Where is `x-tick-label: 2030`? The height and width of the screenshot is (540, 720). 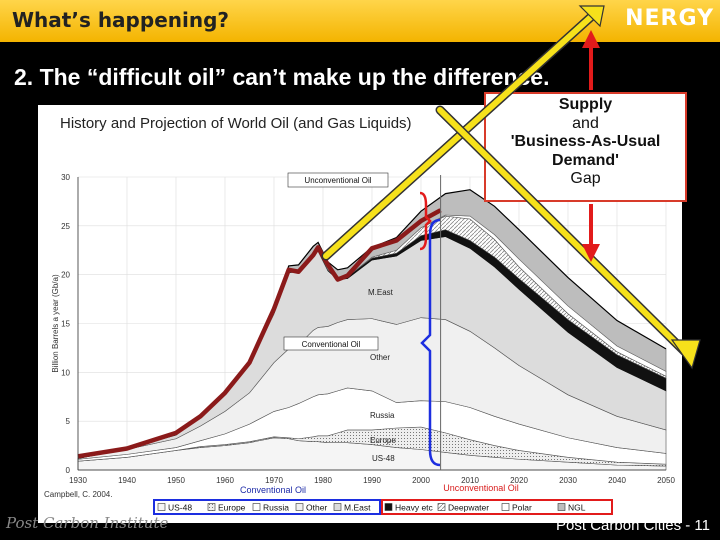
x-tick-label: 2030 is located at coordinates (568, 480).